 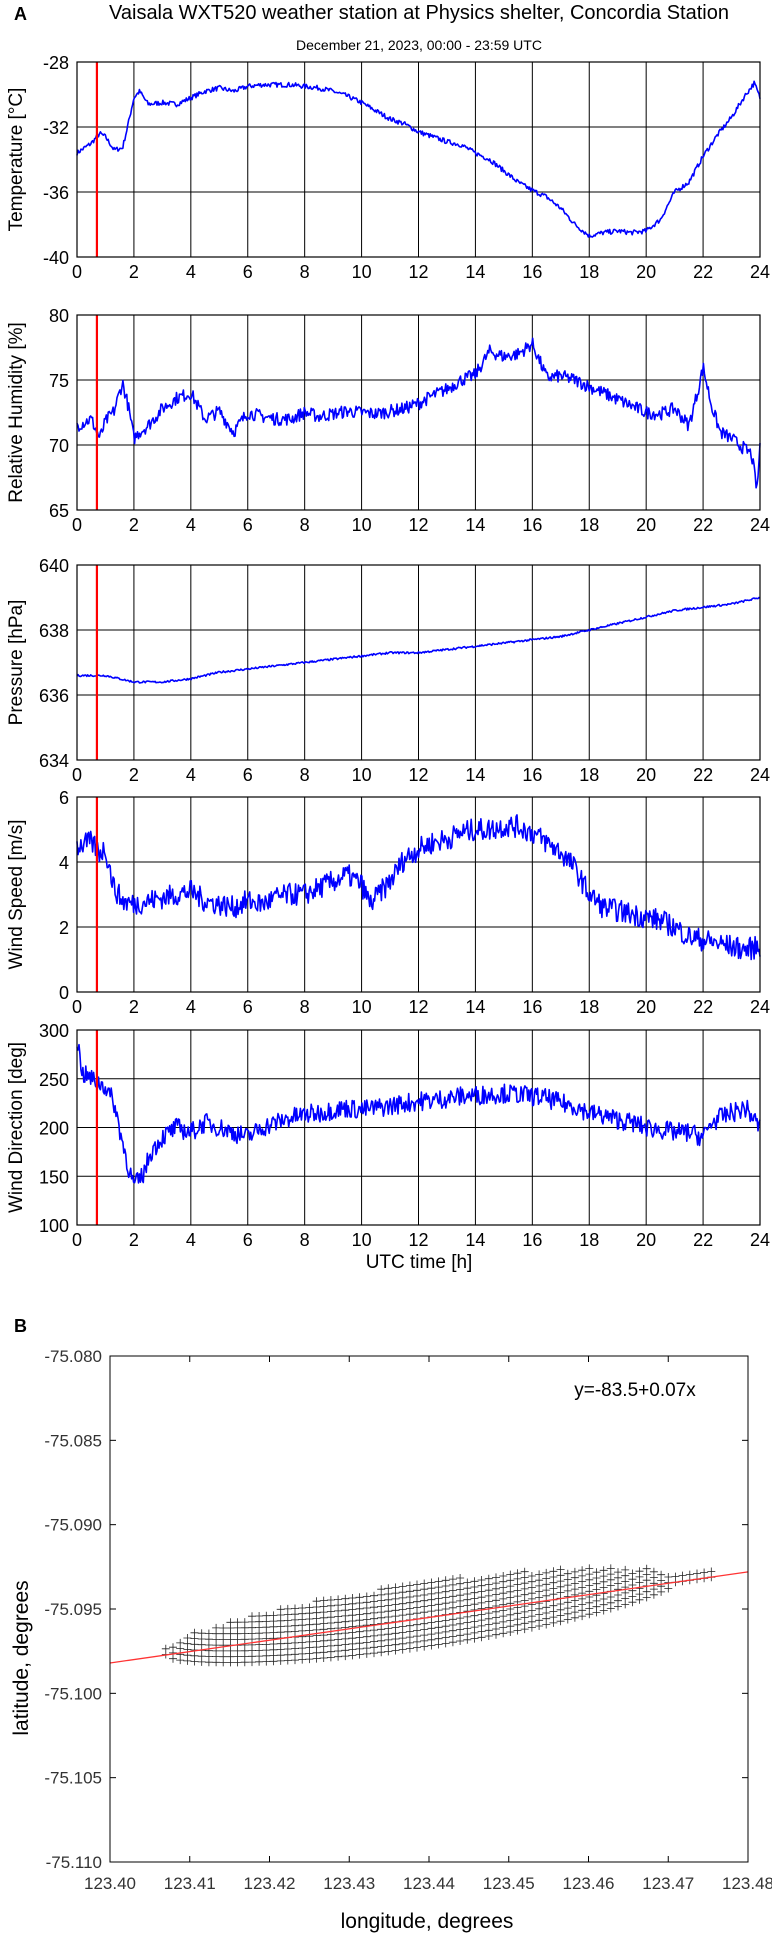 What do you see at coordinates (73, 1525) in the screenshot?
I see `y-tick-label: -75.090` at bounding box center [73, 1525].